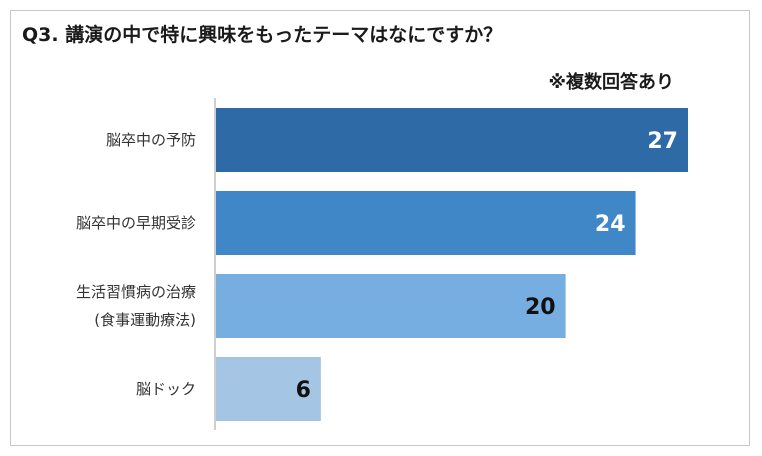 This screenshot has width=762, height=456. Describe the element at coordinates (303, 390) in the screenshot. I see `data-label: 6` at that location.